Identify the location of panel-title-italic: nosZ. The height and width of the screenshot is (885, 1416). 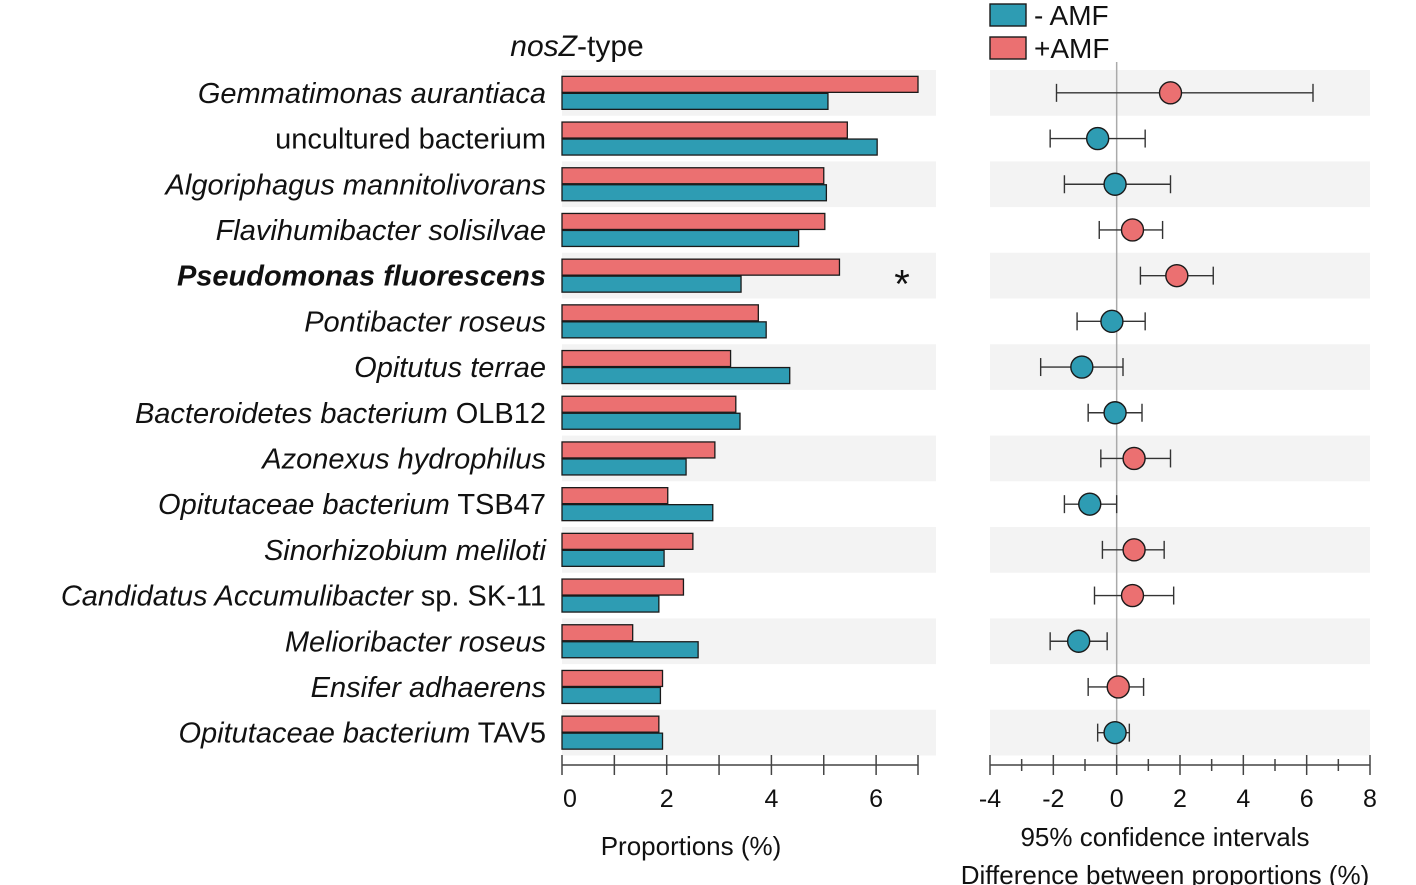
(544, 46).